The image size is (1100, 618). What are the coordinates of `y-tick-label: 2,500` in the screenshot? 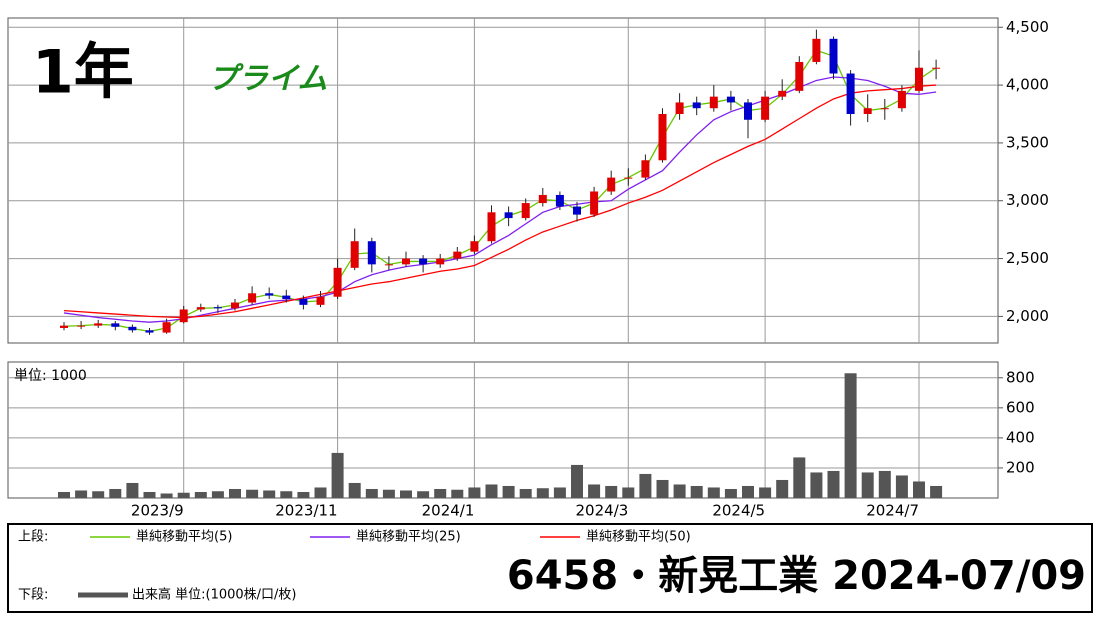 It's located at (1027, 258).